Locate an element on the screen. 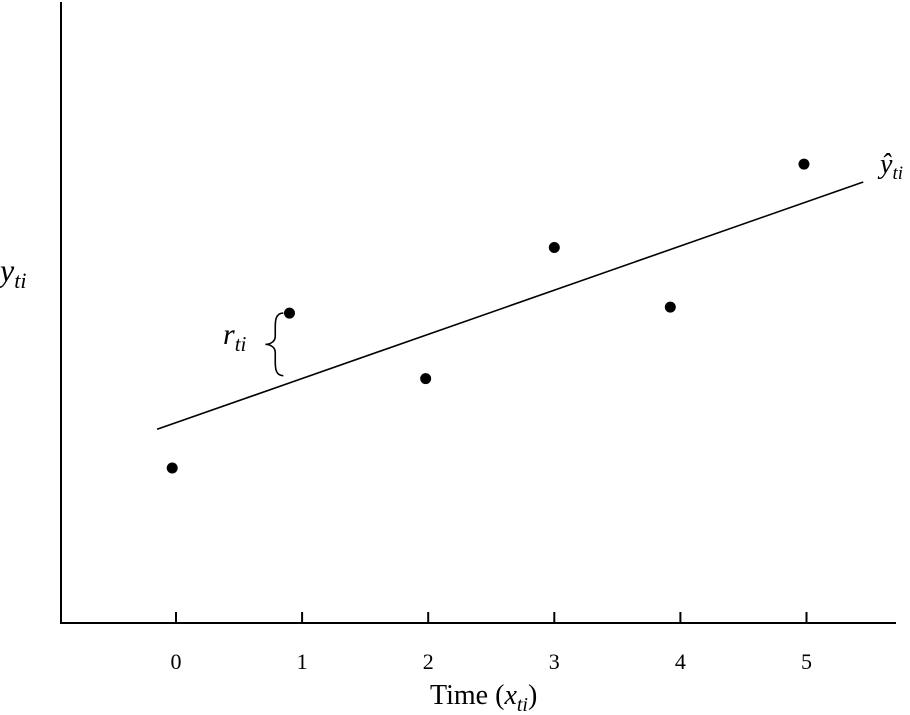 The image size is (910, 715). x-tick-label-3: 3 is located at coordinates (554, 661).